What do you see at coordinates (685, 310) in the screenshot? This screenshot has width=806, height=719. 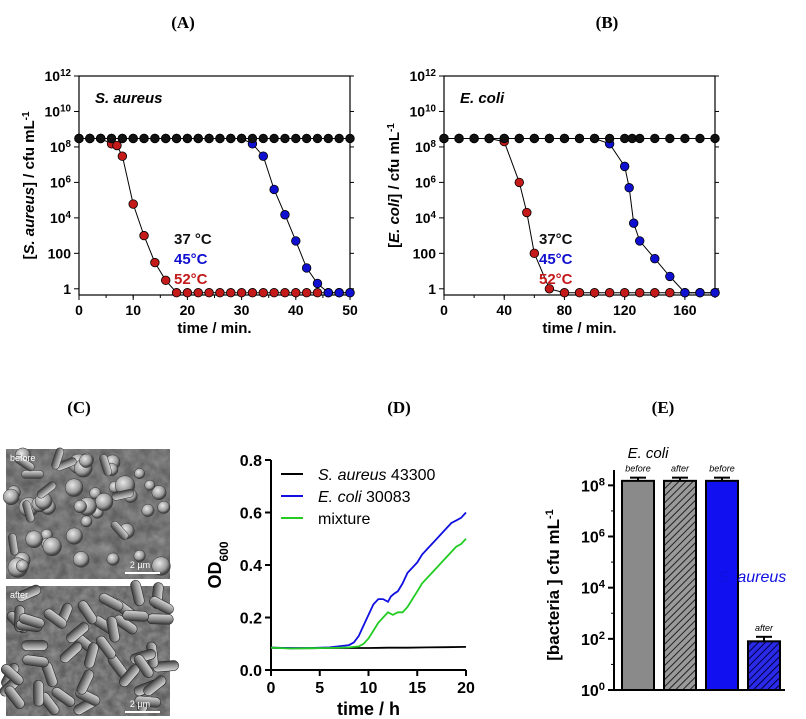 I see `x-tick-label: 160` at bounding box center [685, 310].